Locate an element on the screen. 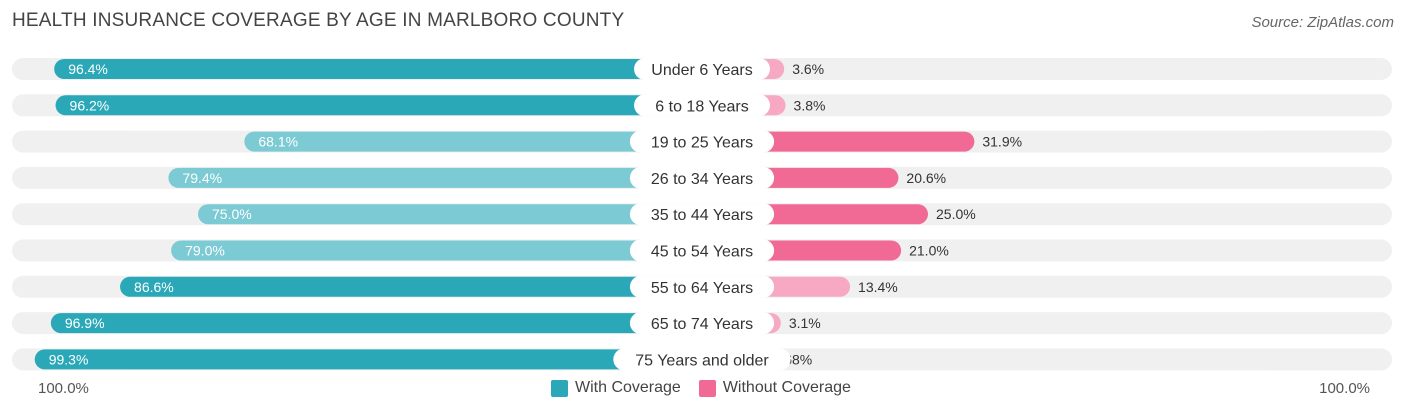 This screenshot has height=414, width=1406. axis-right-label: 100.0% is located at coordinates (1344, 388).